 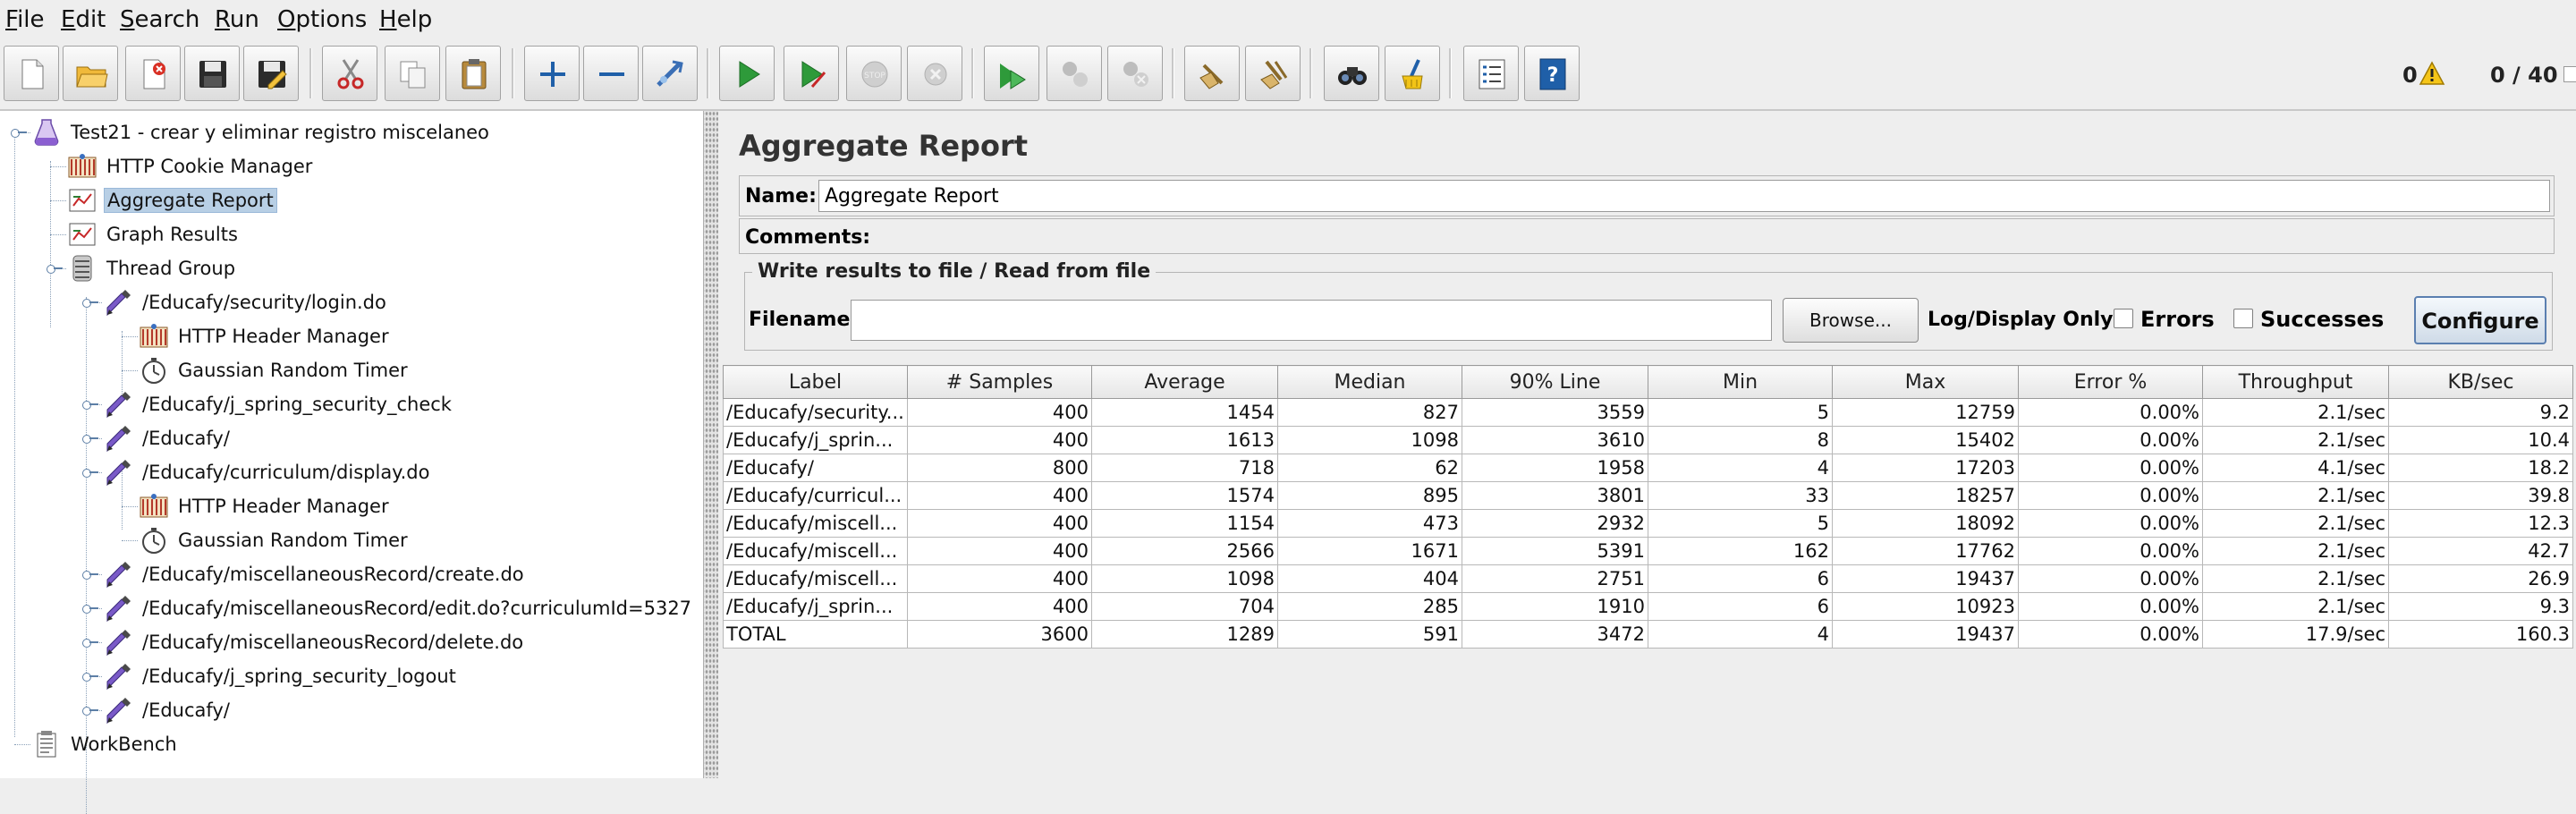 What do you see at coordinates (68, 20) in the screenshot?
I see `menu-edit-mnemonic: E` at bounding box center [68, 20].